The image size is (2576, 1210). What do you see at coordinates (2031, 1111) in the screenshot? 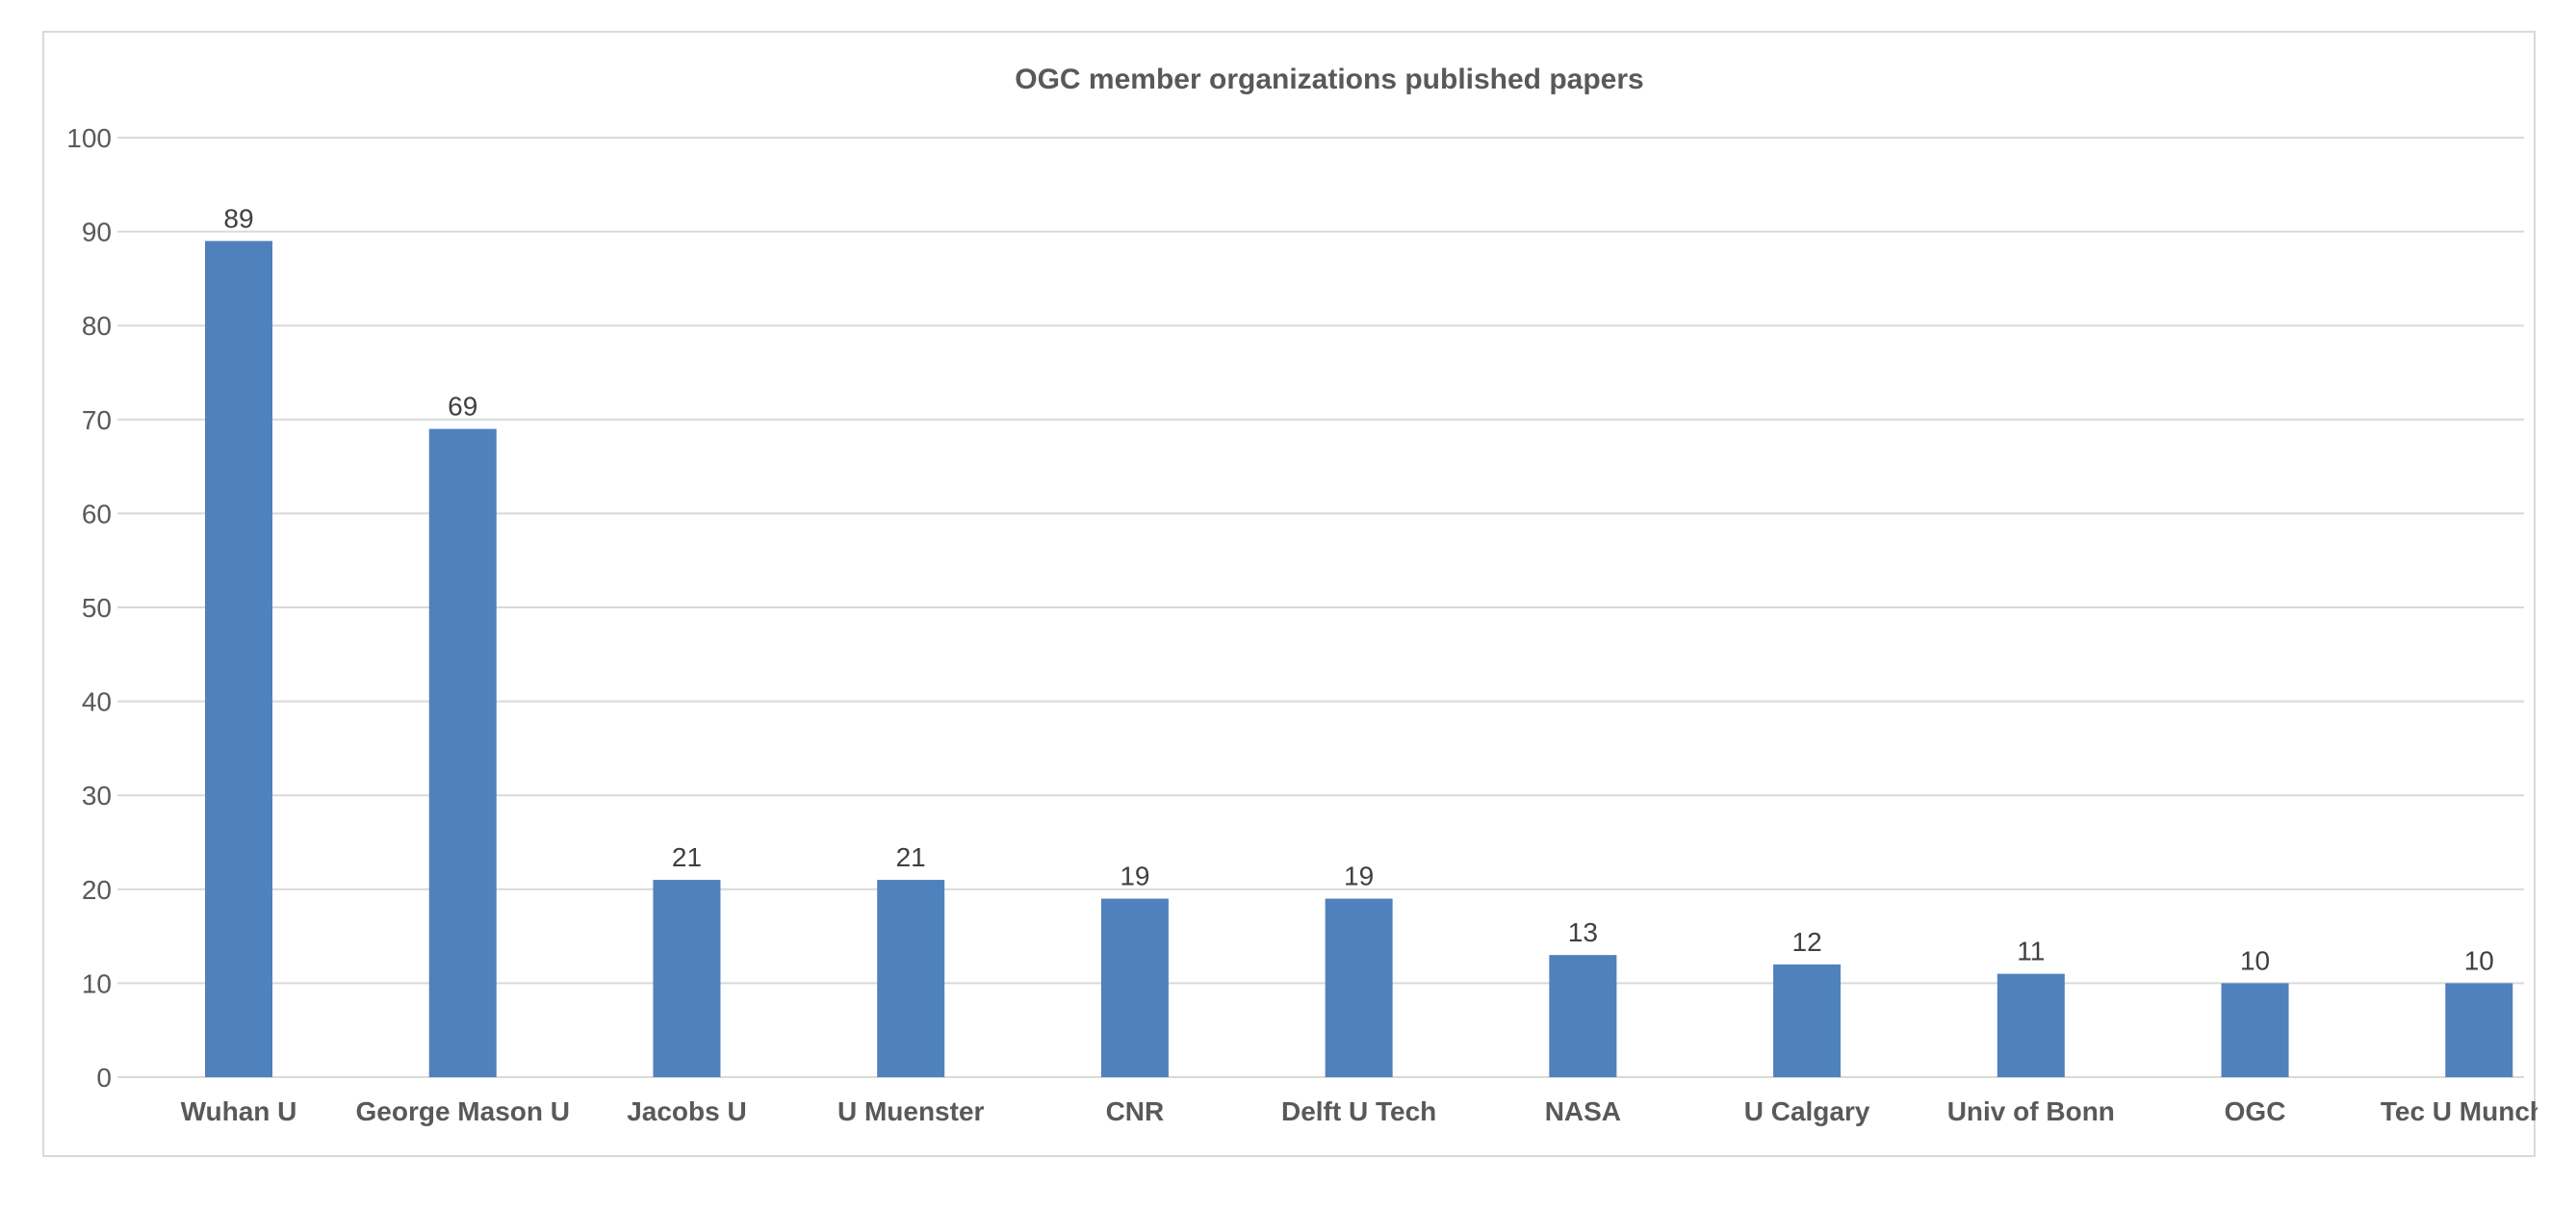
I see `category-label: Univ of Bonn` at bounding box center [2031, 1111].